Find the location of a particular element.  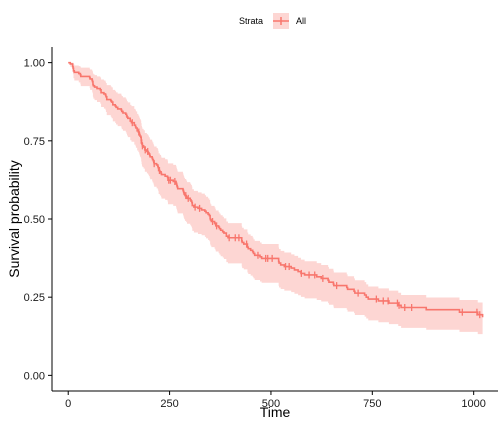

y-axis-title: Survival probability is located at coordinates (14, 219).